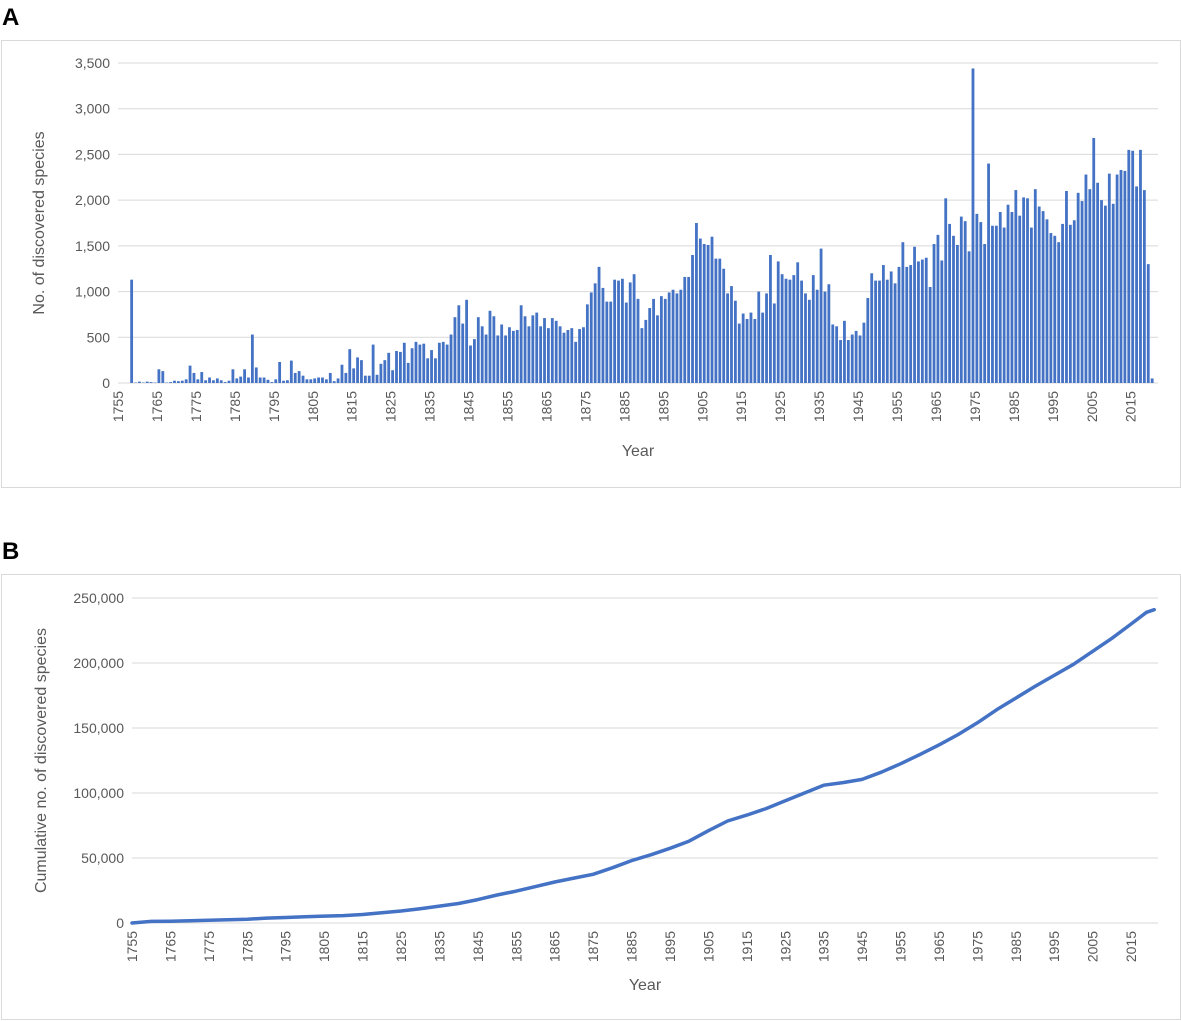 Image resolution: width=1181 pixels, height=1021 pixels. I want to click on y-tick-label: 1,500, so click(92, 246).